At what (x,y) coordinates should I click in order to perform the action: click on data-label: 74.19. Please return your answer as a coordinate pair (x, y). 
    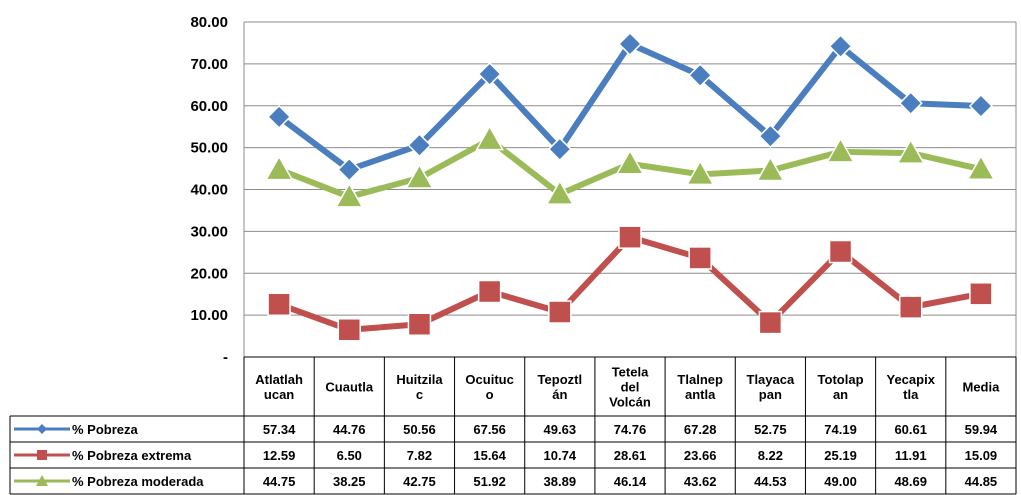
    Looking at the image, I should click on (840, 429).